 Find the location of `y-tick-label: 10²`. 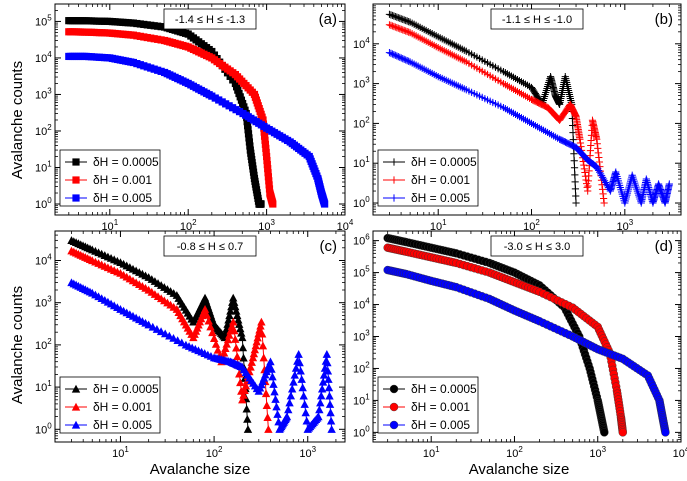

y-tick-label: 10² is located at coordinates (361, 367).